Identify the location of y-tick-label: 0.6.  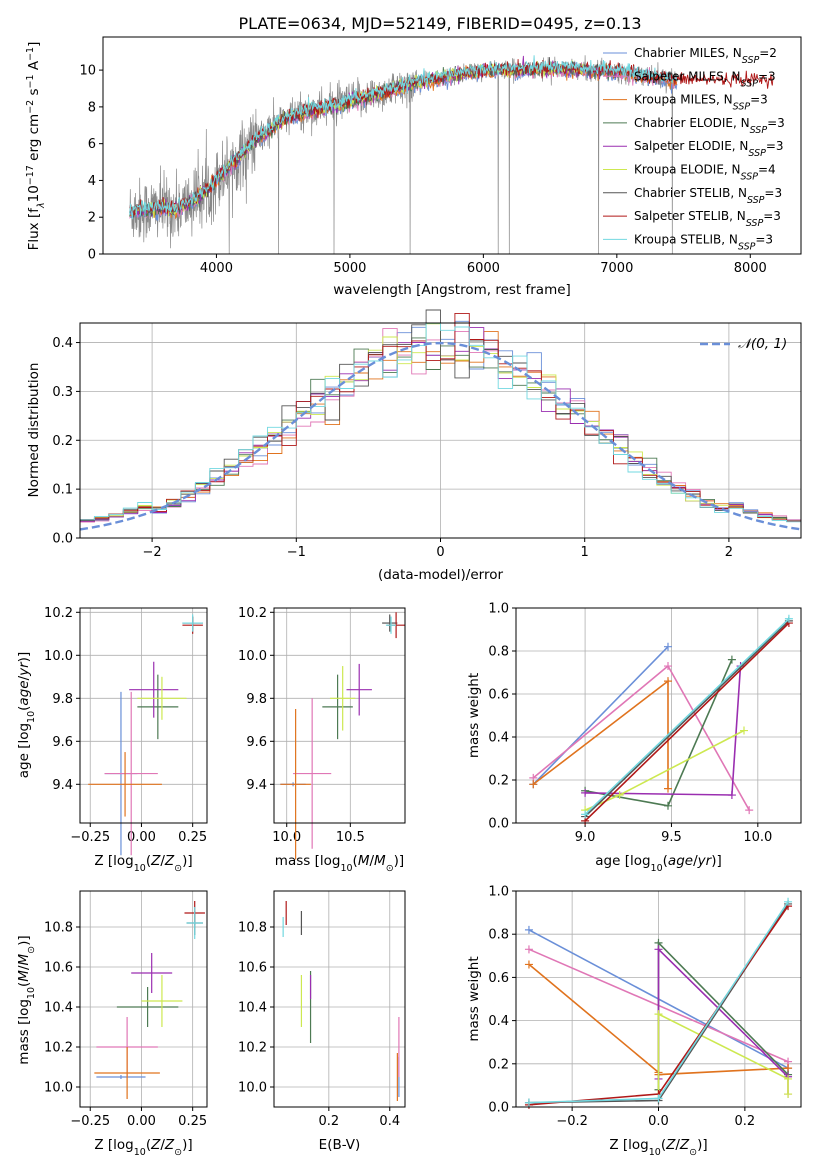
(498, 978).